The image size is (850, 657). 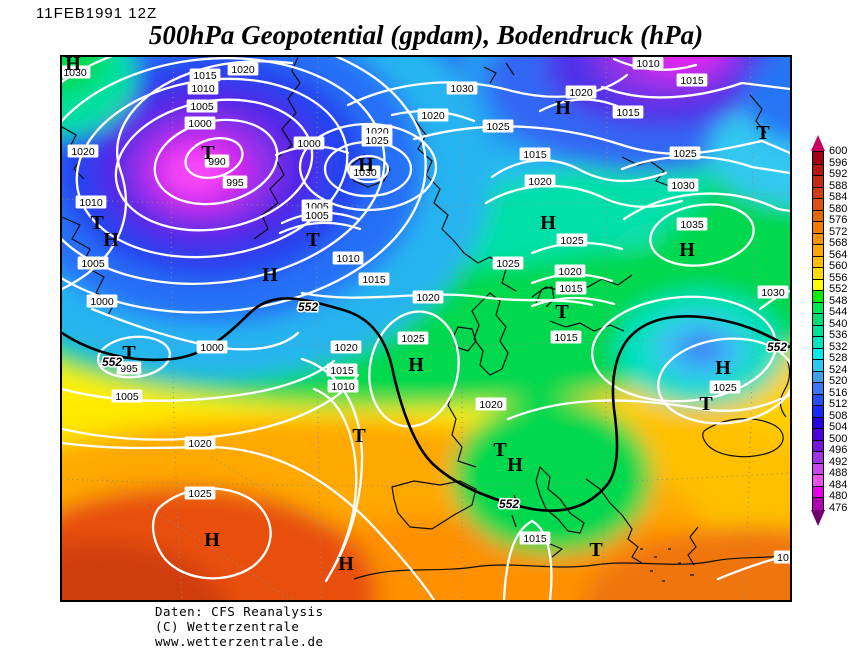 What do you see at coordinates (838, 323) in the screenshot?
I see `colorbar-tick-label: 540` at bounding box center [838, 323].